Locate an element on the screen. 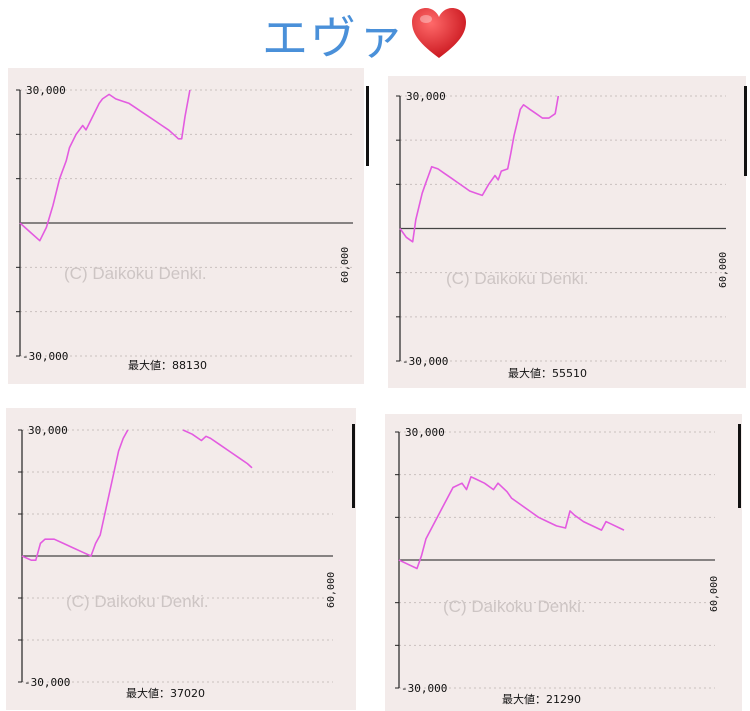  page-title: エヴァ is located at coordinates (365, 35).